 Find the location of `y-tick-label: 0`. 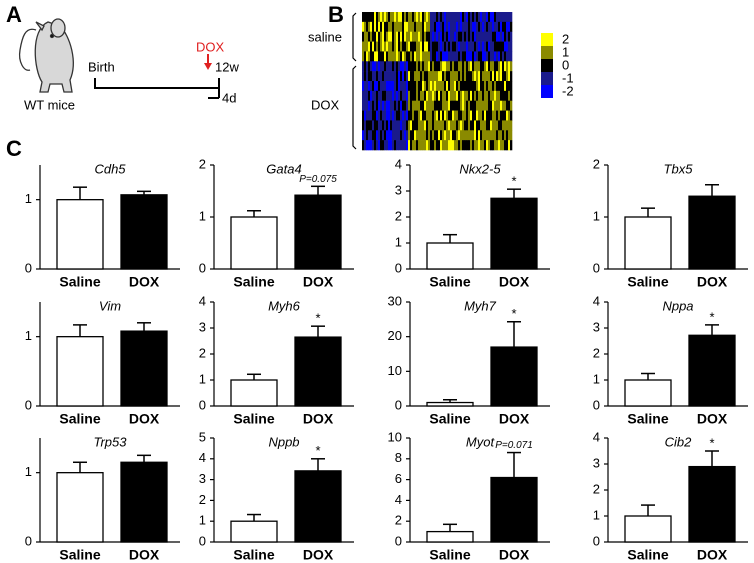

y-tick-label: 0 is located at coordinates (202, 267).